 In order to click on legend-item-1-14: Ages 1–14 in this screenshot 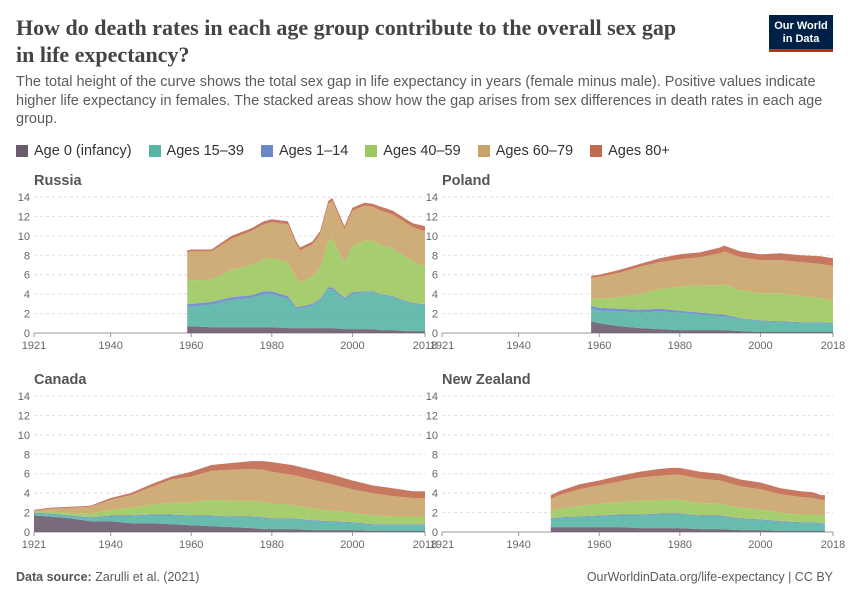, I will do `click(304, 151)`.